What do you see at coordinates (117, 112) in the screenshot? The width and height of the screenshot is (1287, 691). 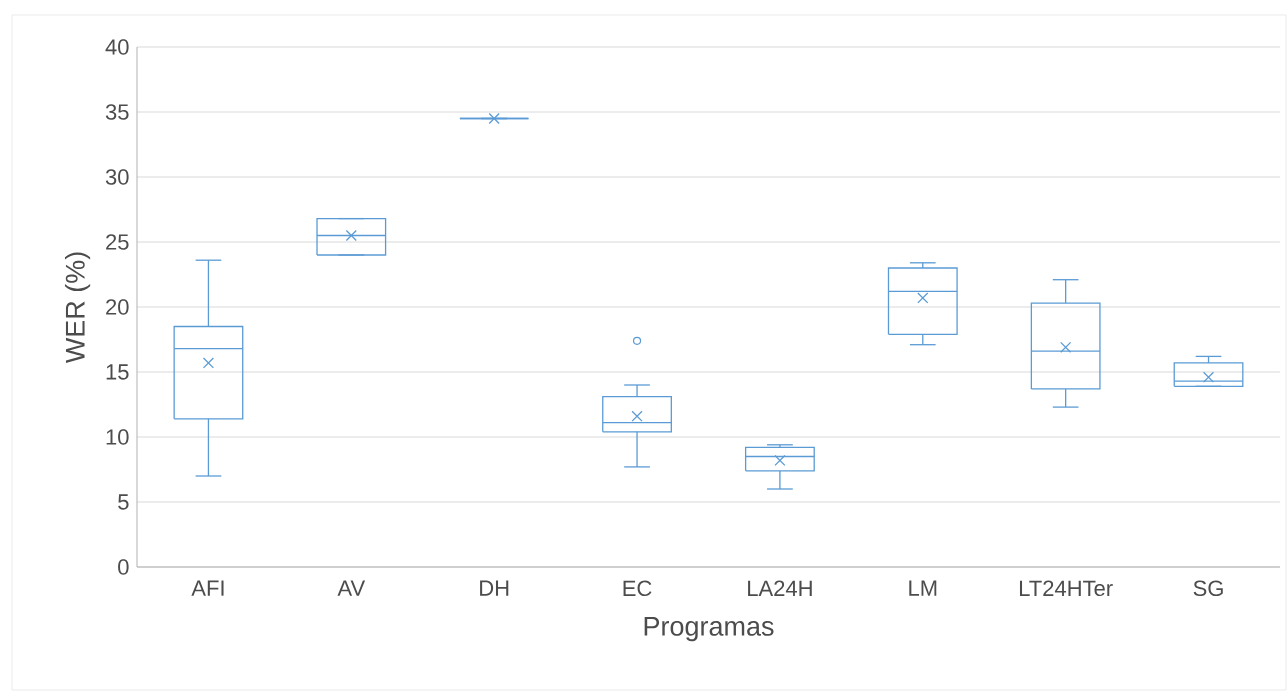 I see `y-tick-label: 35` at bounding box center [117, 112].